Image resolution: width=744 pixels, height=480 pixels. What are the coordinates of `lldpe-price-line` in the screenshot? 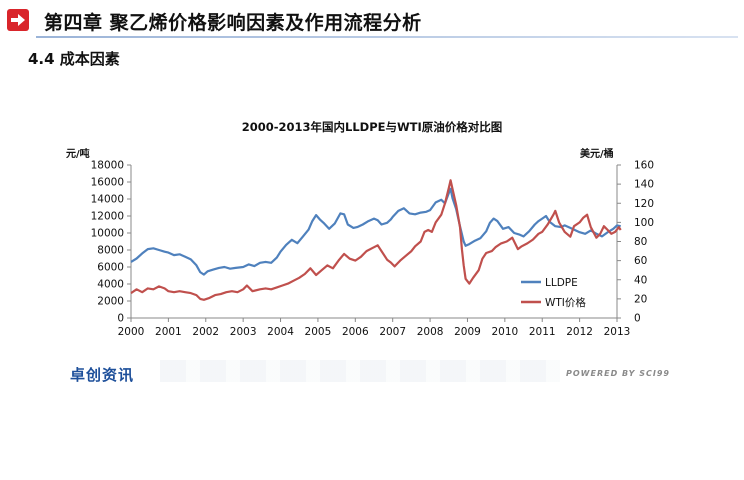 It's located at (375, 231).